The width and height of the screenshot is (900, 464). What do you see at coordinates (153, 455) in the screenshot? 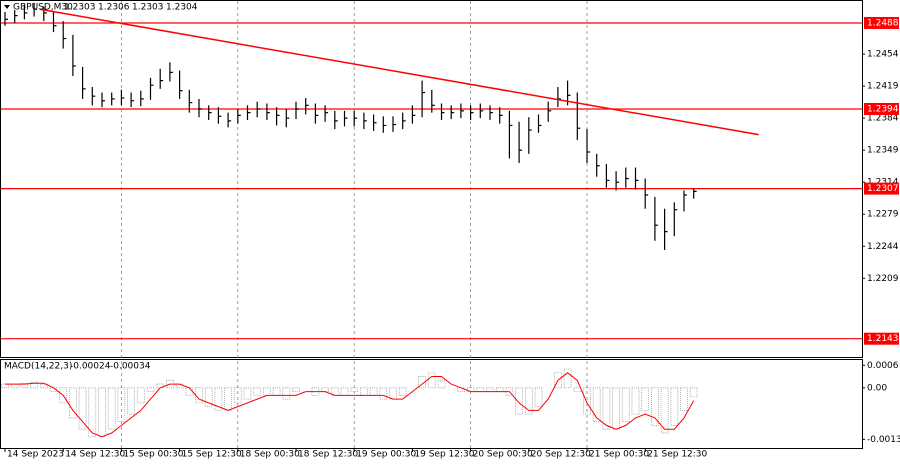
I see `x-tick-label: 15 Sep 00:30` at bounding box center [153, 455].